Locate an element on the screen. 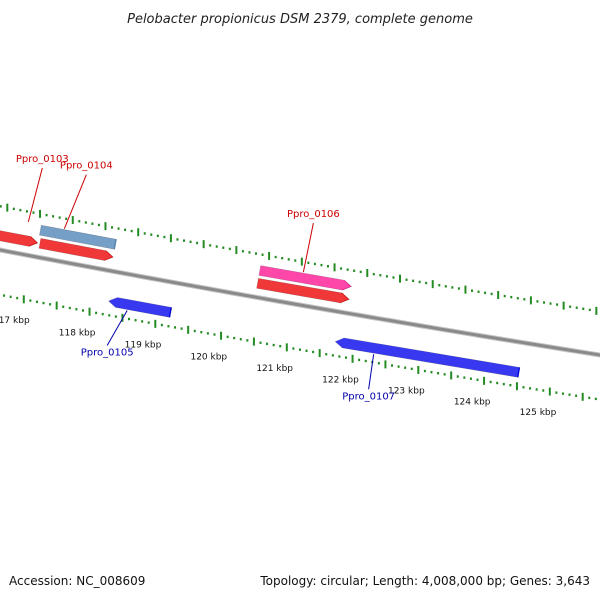 This screenshot has height=600, width=600. gene-label: Ppro_0106 is located at coordinates (313, 214).